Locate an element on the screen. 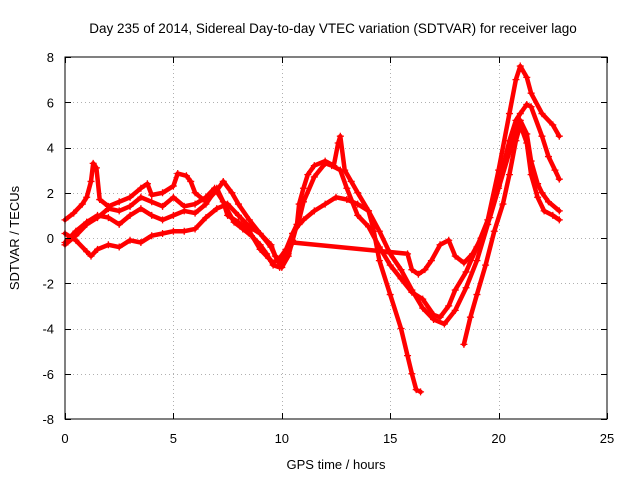 This screenshot has height=480, width=640. series-trace is located at coordinates (511, 234).